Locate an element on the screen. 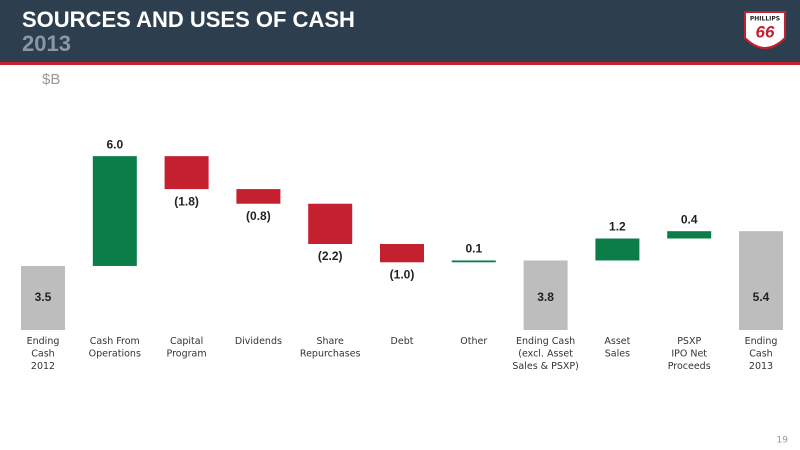 Image resolution: width=800 pixels, height=450 pixels. logo: PHILLIPS 66 is located at coordinates (765, 30).